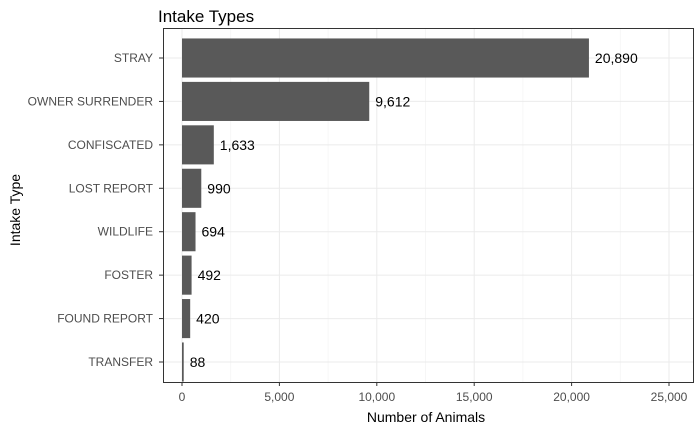 The height and width of the screenshot is (432, 700). Describe the element at coordinates (110, 145) in the screenshot. I see `y-tick-label: CONFISCATED` at that location.